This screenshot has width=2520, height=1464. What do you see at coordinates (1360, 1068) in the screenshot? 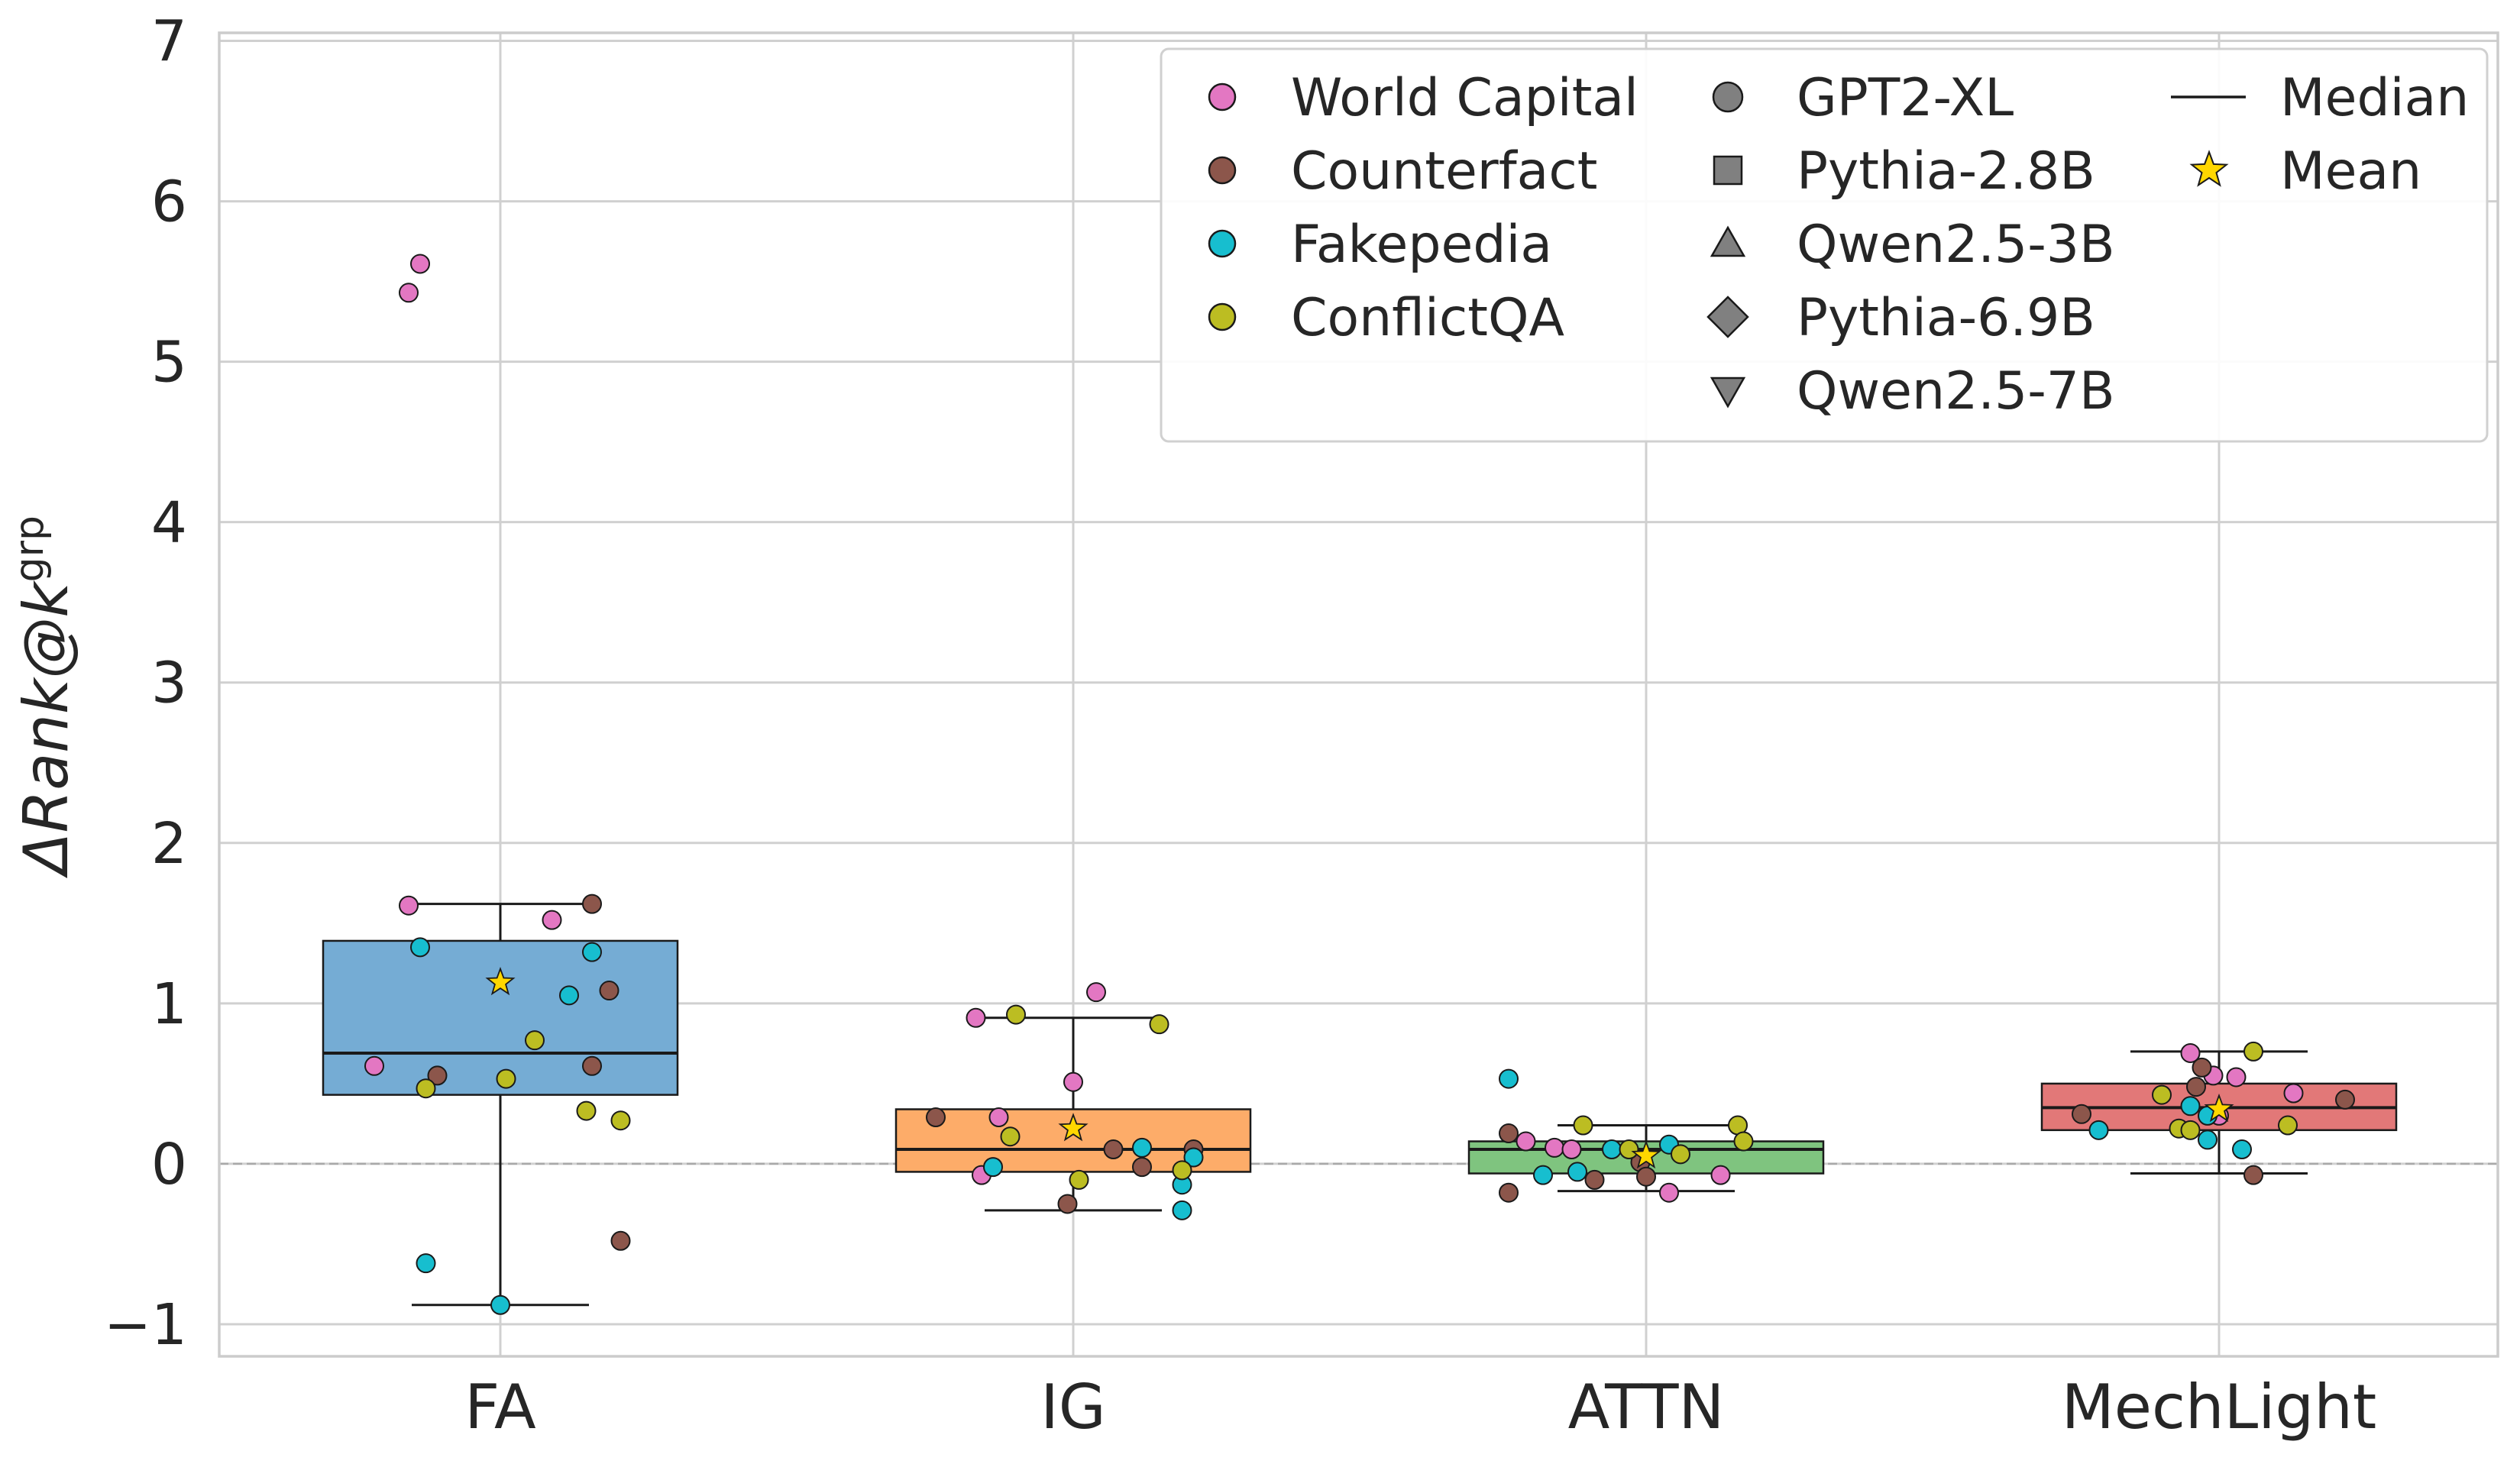
I see `mean-markers` at bounding box center [1360, 1068].